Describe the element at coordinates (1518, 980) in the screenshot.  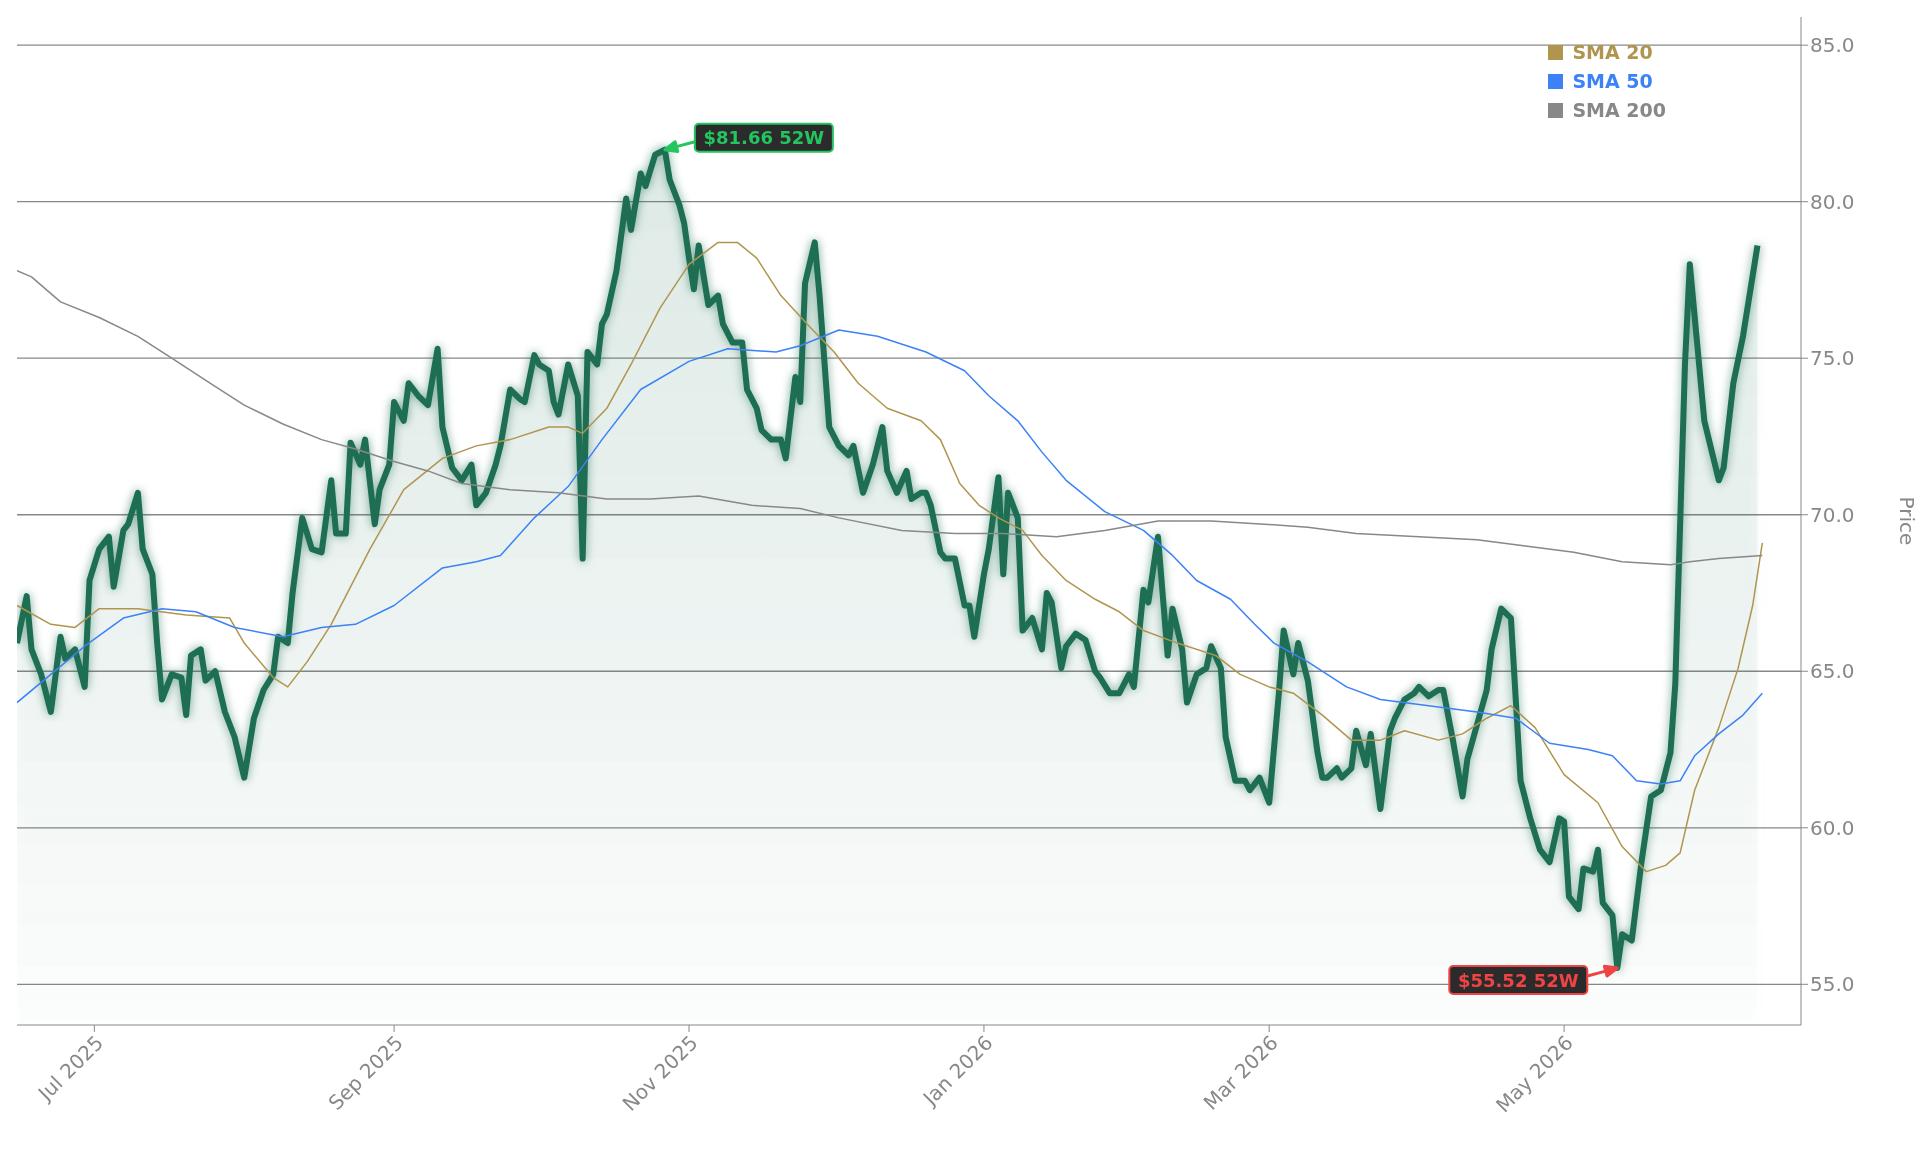
I see `annotation: $55.52 52W` at that location.